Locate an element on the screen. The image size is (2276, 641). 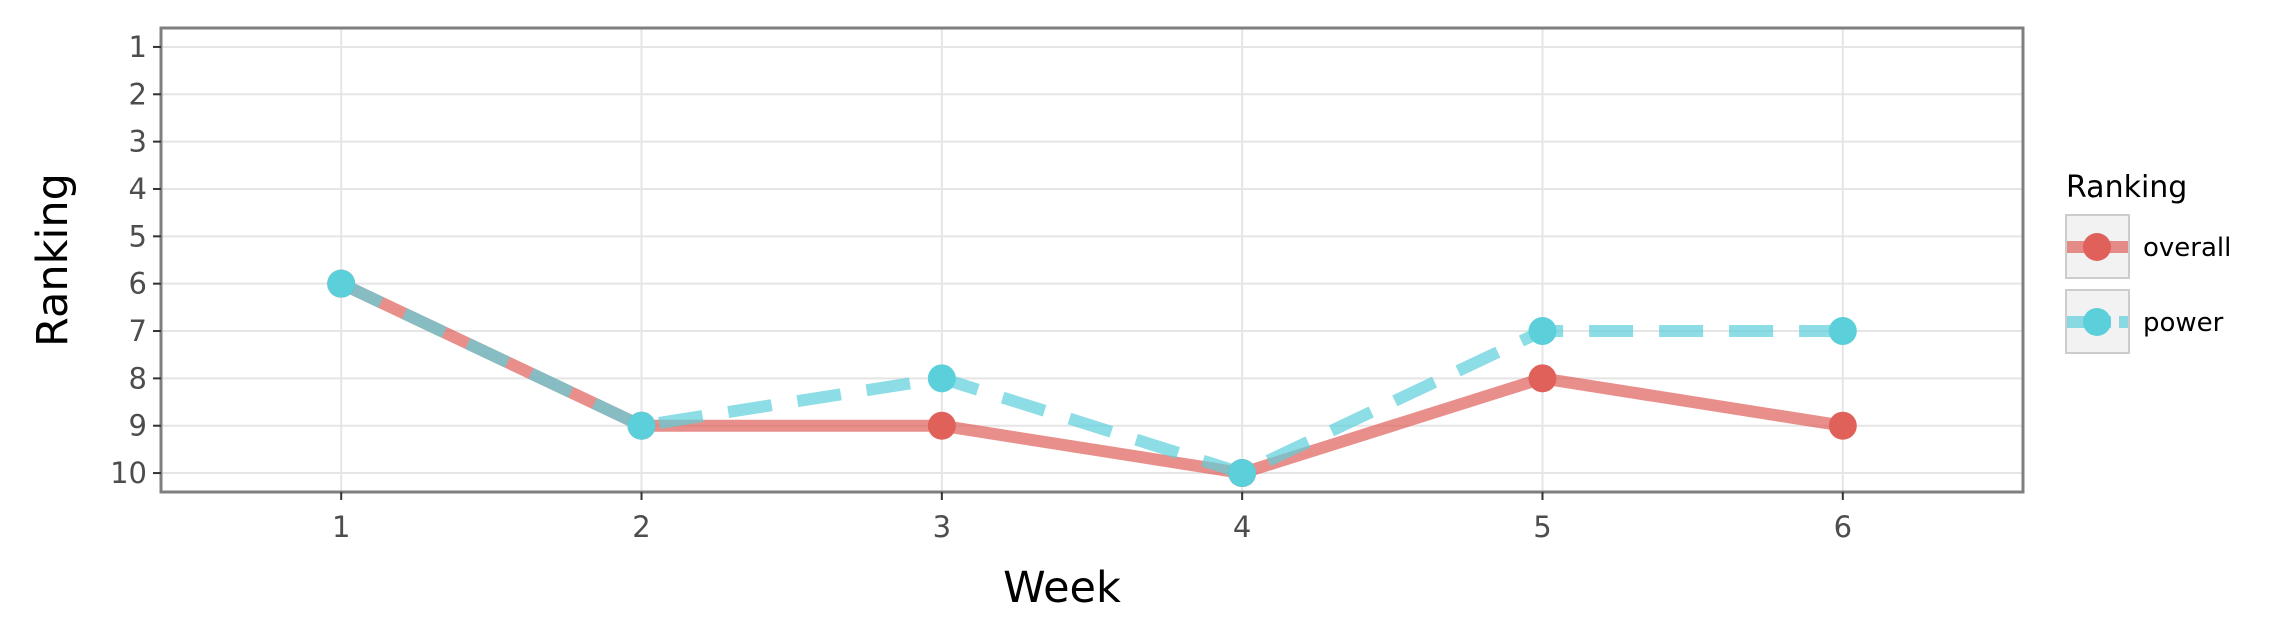
y-tick-label: 8 is located at coordinates (138, 378).